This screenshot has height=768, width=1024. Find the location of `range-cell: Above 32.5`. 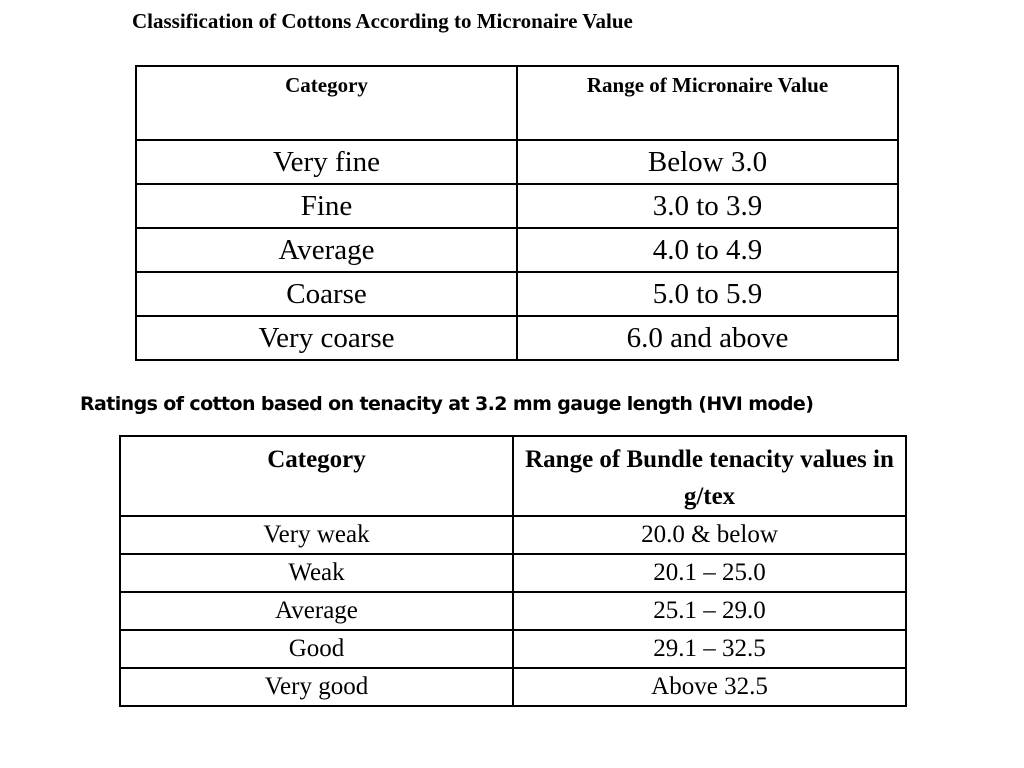

range-cell: Above 32.5 is located at coordinates (709, 687).